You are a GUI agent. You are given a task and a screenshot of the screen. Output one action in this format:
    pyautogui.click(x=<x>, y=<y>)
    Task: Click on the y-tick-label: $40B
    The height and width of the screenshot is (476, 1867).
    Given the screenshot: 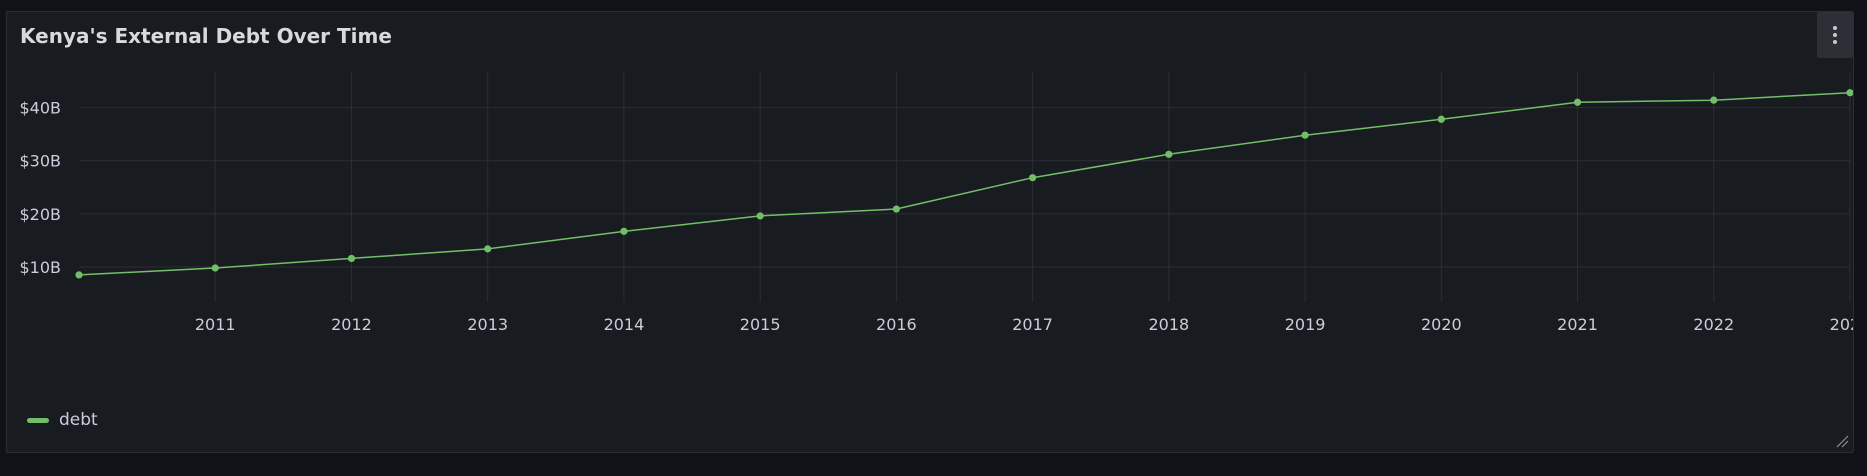 What is the action you would take?
    pyautogui.click(x=40, y=108)
    